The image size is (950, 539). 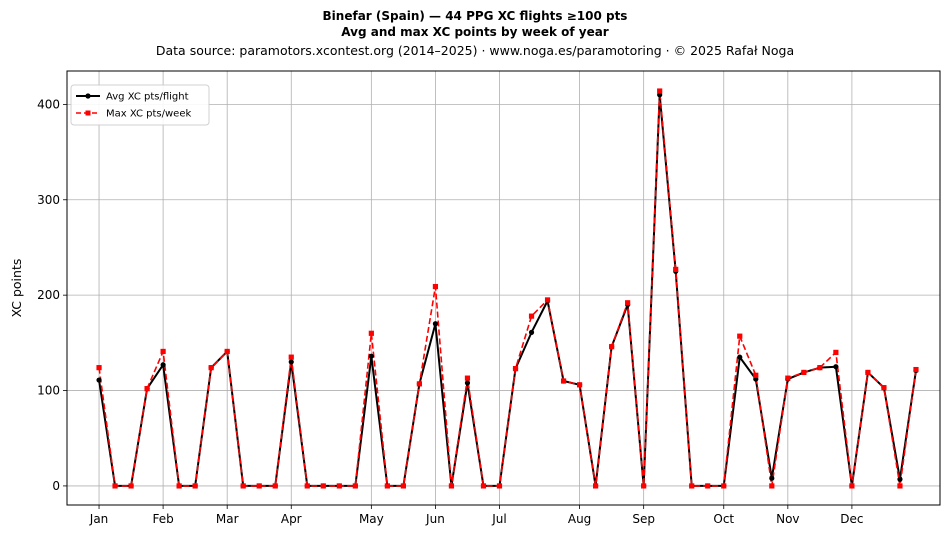 I want to click on y-tick-label: 0, so click(x=56, y=486).